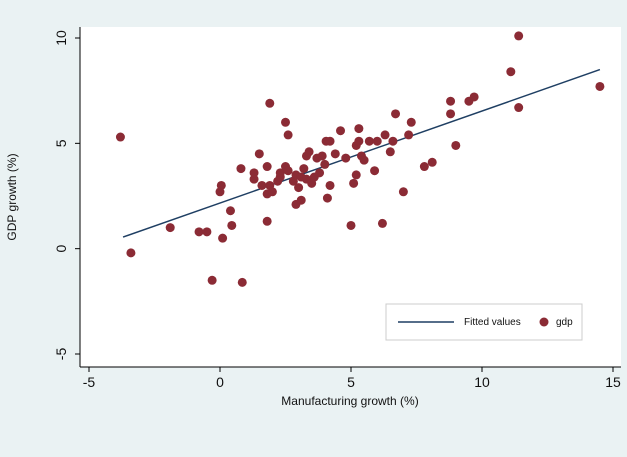  I want to click on y-axis-title: GDP growth (%), so click(12, 196).